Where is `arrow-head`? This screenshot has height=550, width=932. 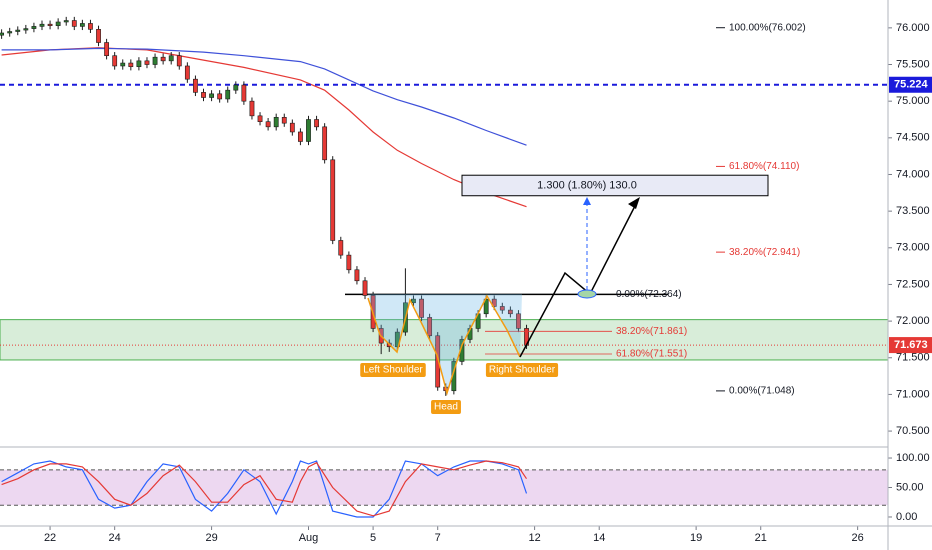 arrow-head is located at coordinates (587, 201).